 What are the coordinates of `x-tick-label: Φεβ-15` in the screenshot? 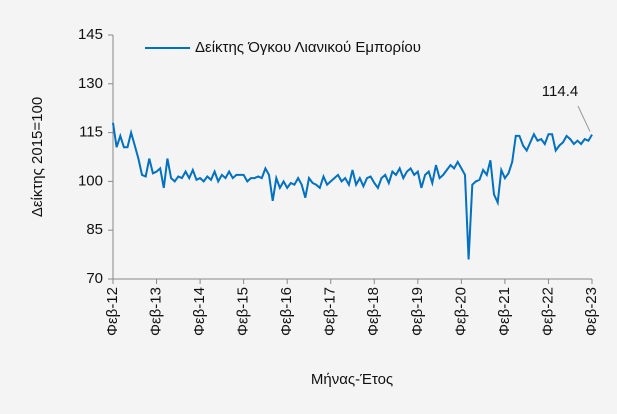 It's located at (243, 311).